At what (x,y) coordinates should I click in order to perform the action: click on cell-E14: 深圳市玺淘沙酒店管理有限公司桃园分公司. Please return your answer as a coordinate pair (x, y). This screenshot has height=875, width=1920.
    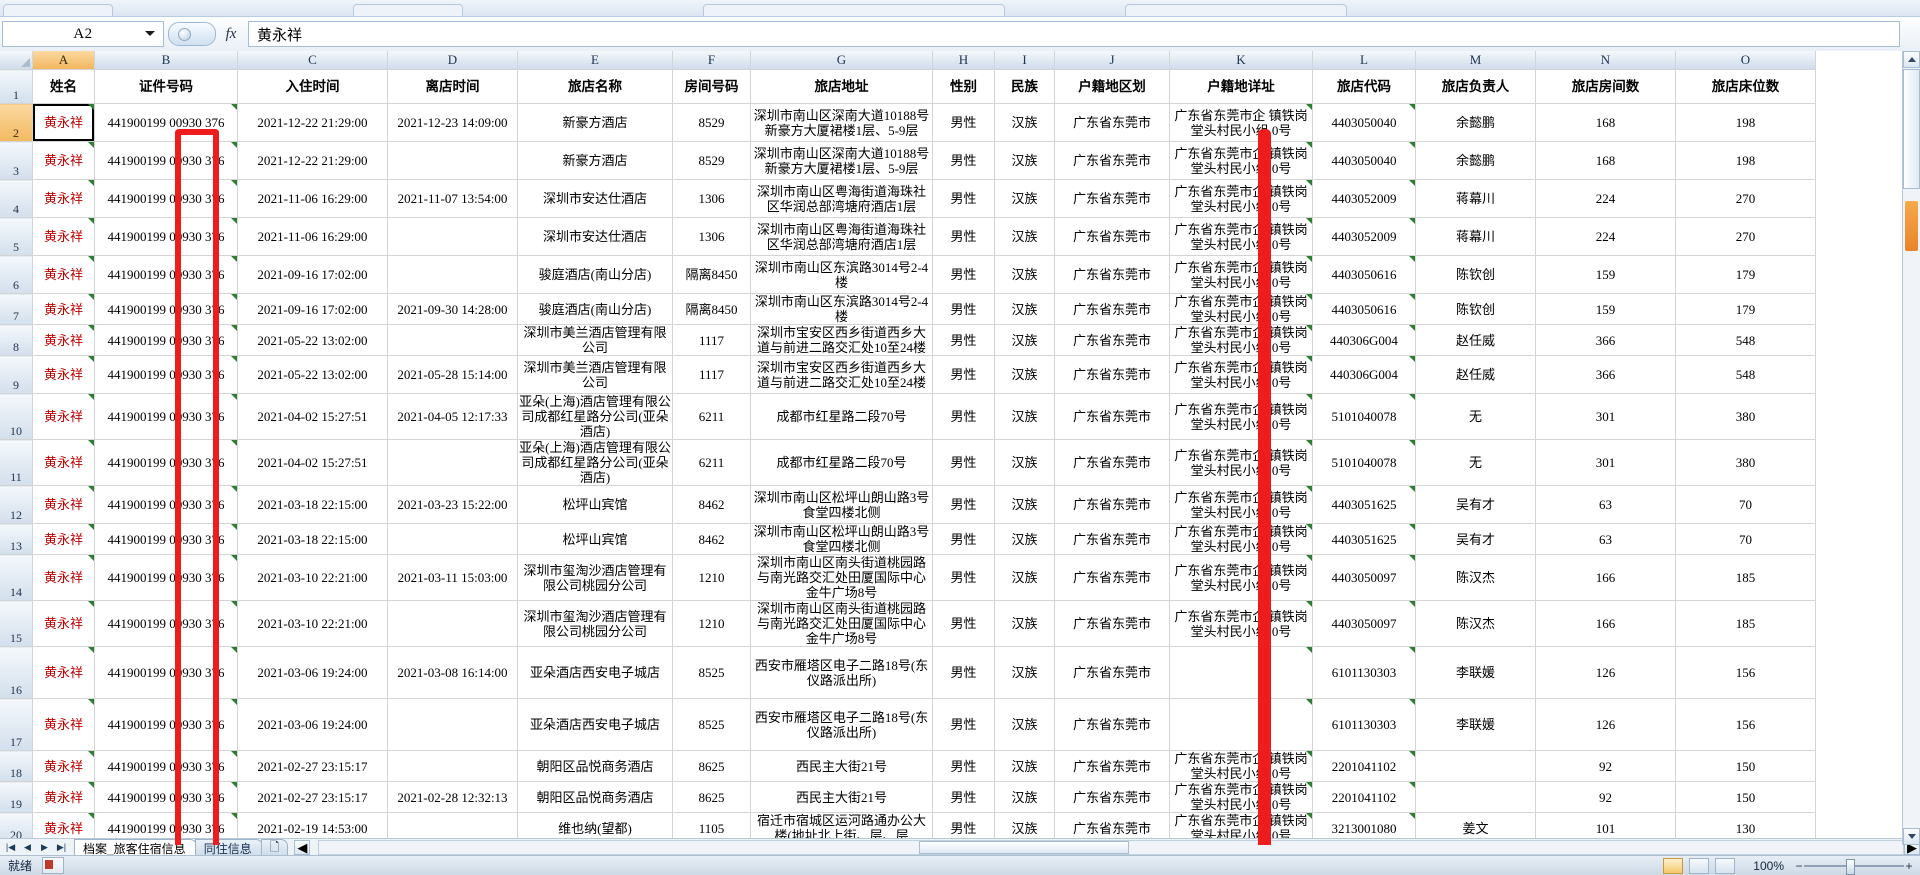
    Looking at the image, I should click on (595, 577).